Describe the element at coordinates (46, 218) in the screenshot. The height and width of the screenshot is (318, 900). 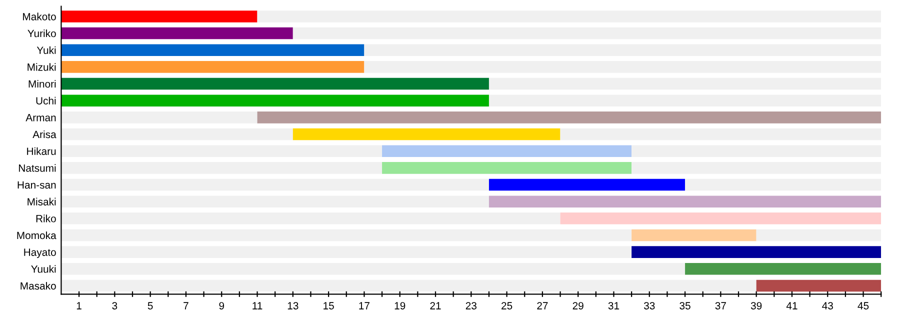
I see `y-tick-label: Riko` at that location.